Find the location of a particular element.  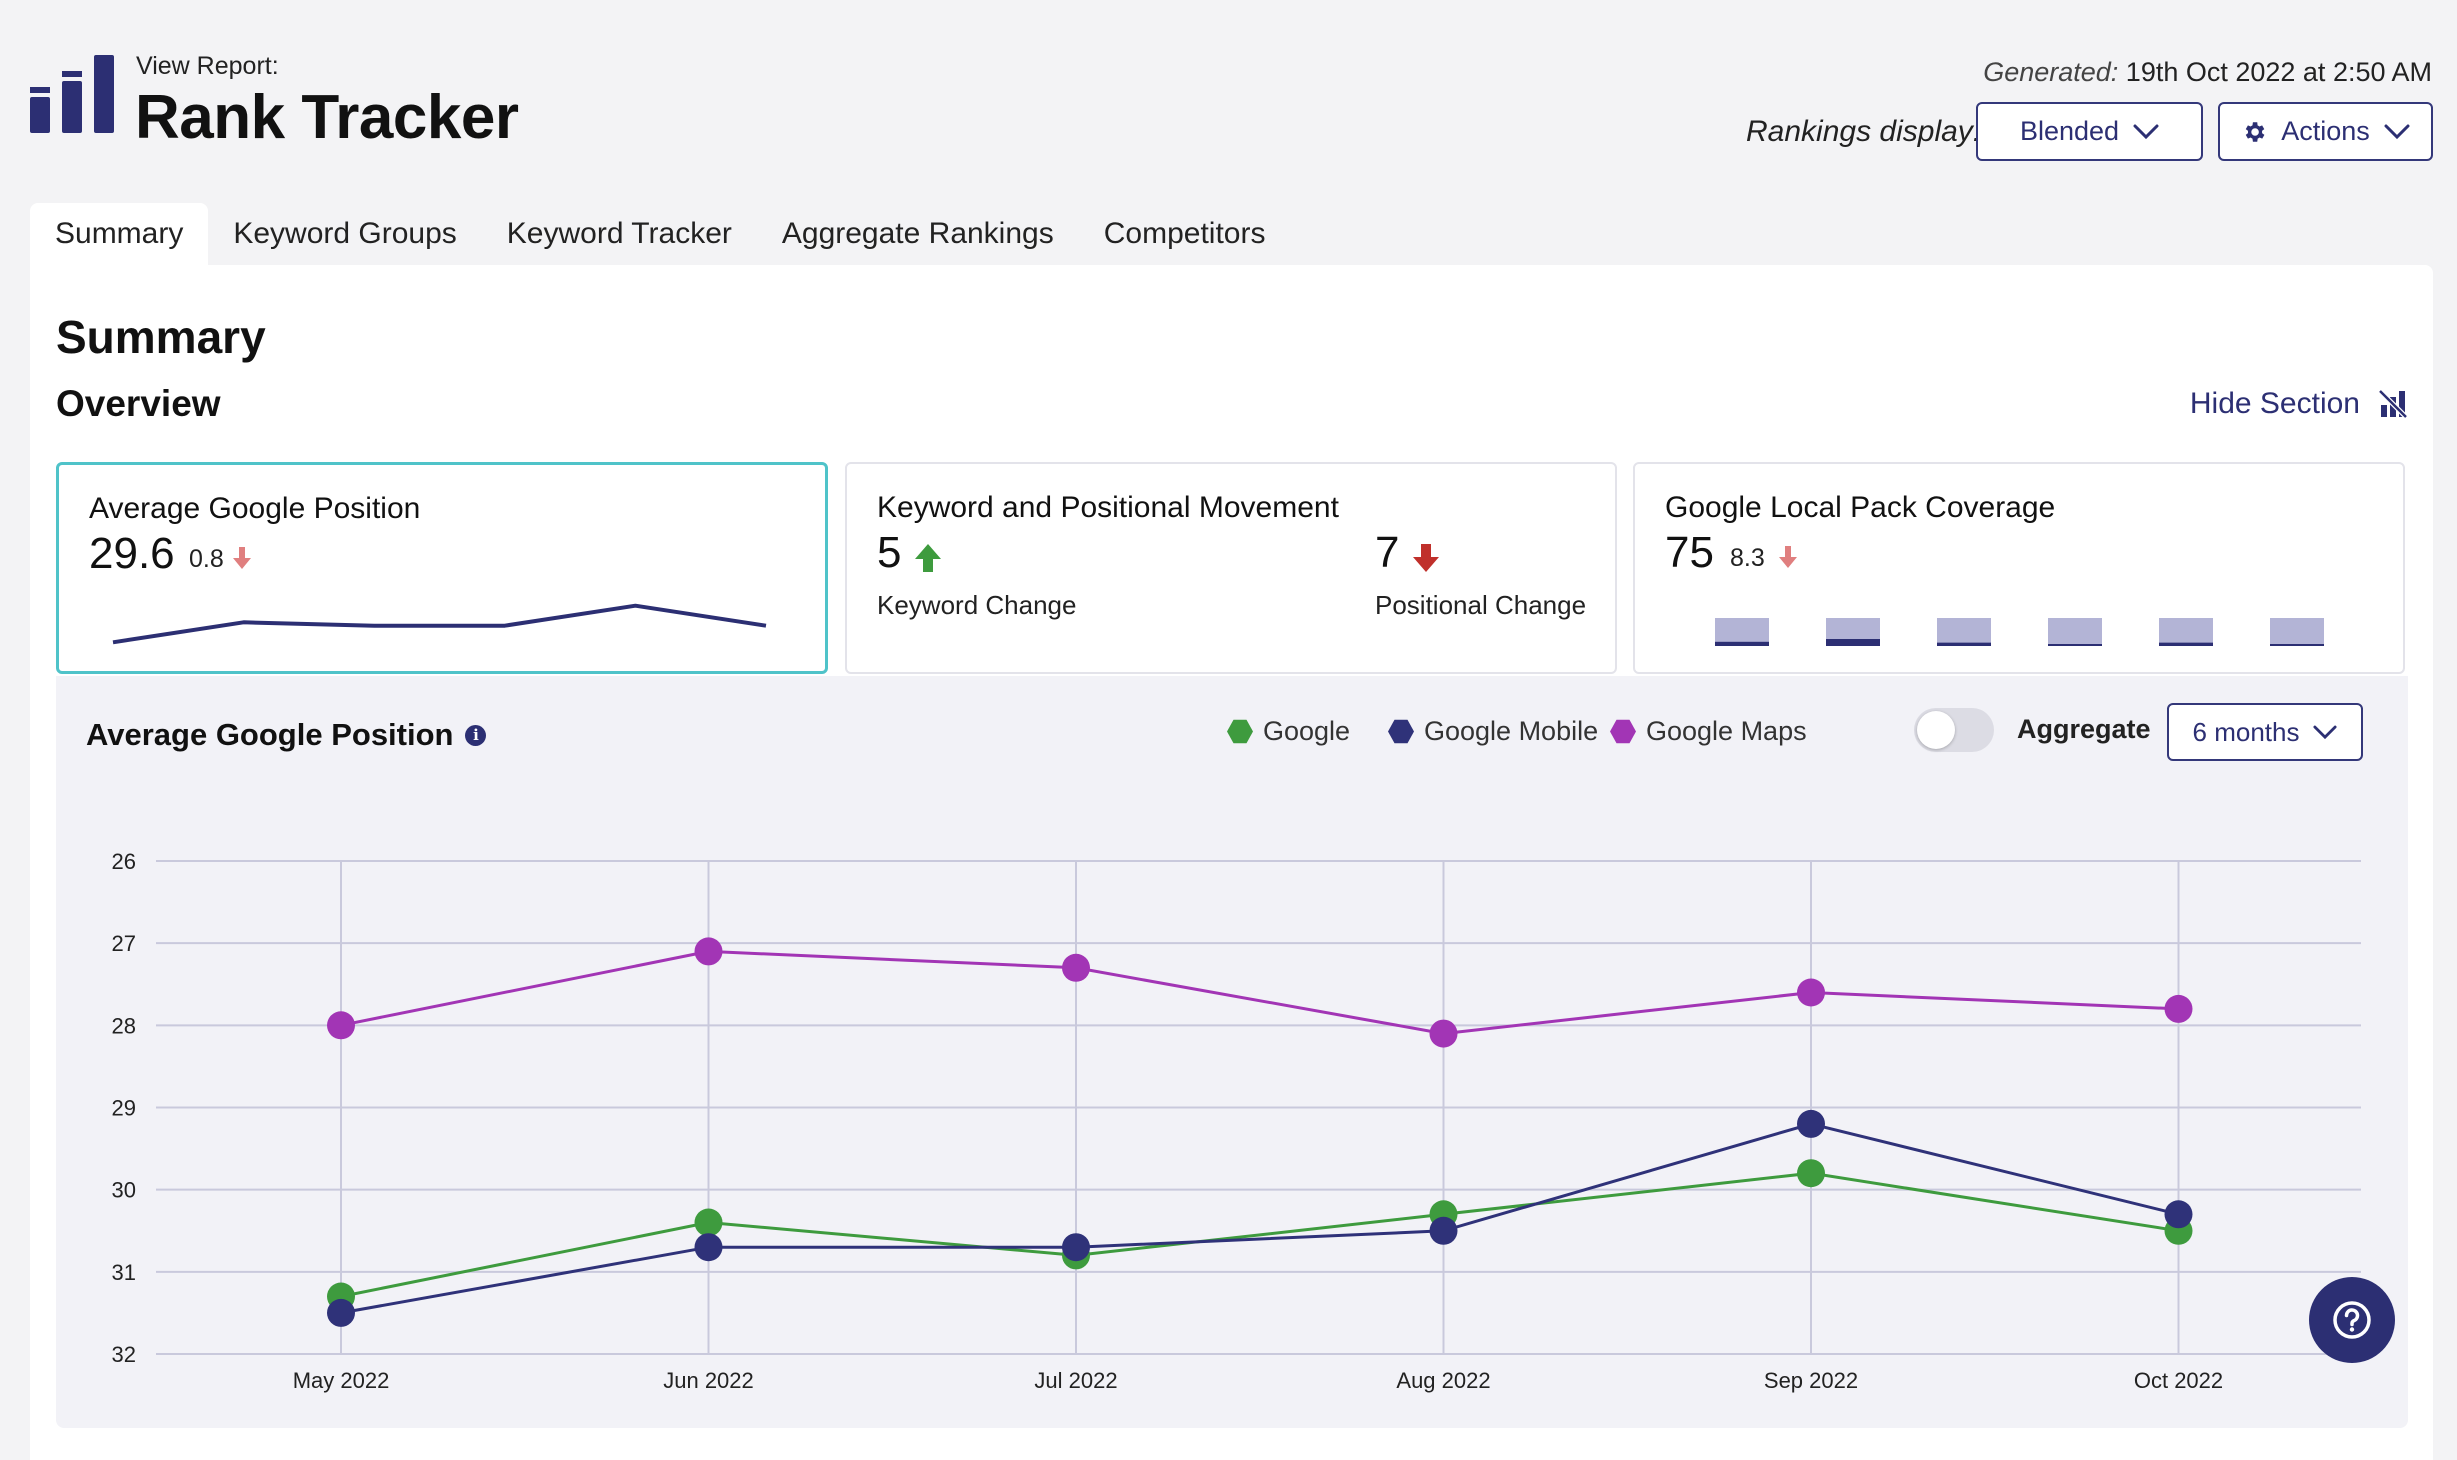

tab-summary: Summary is located at coordinates (119, 234).